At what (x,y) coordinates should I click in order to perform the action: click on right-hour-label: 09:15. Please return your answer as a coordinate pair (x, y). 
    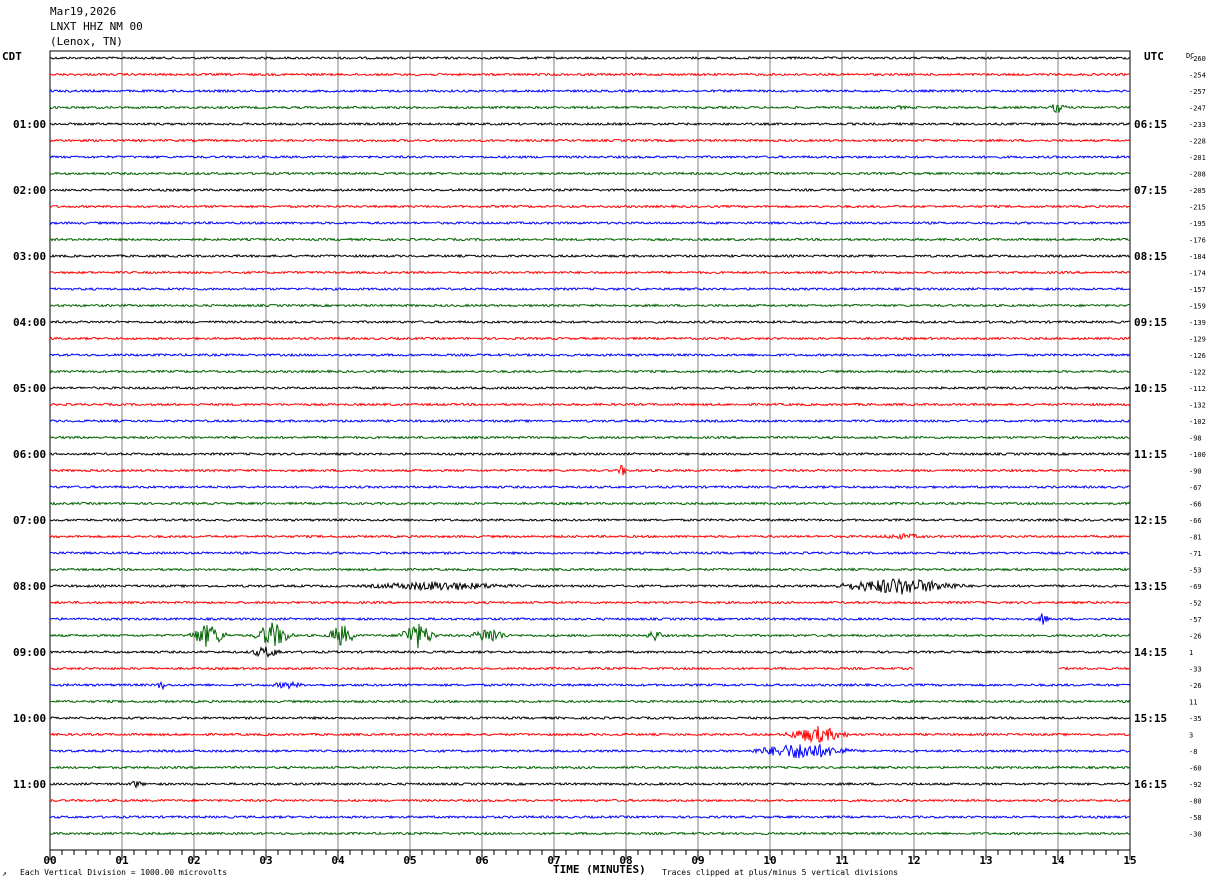
    Looking at the image, I should click on (1150, 322).